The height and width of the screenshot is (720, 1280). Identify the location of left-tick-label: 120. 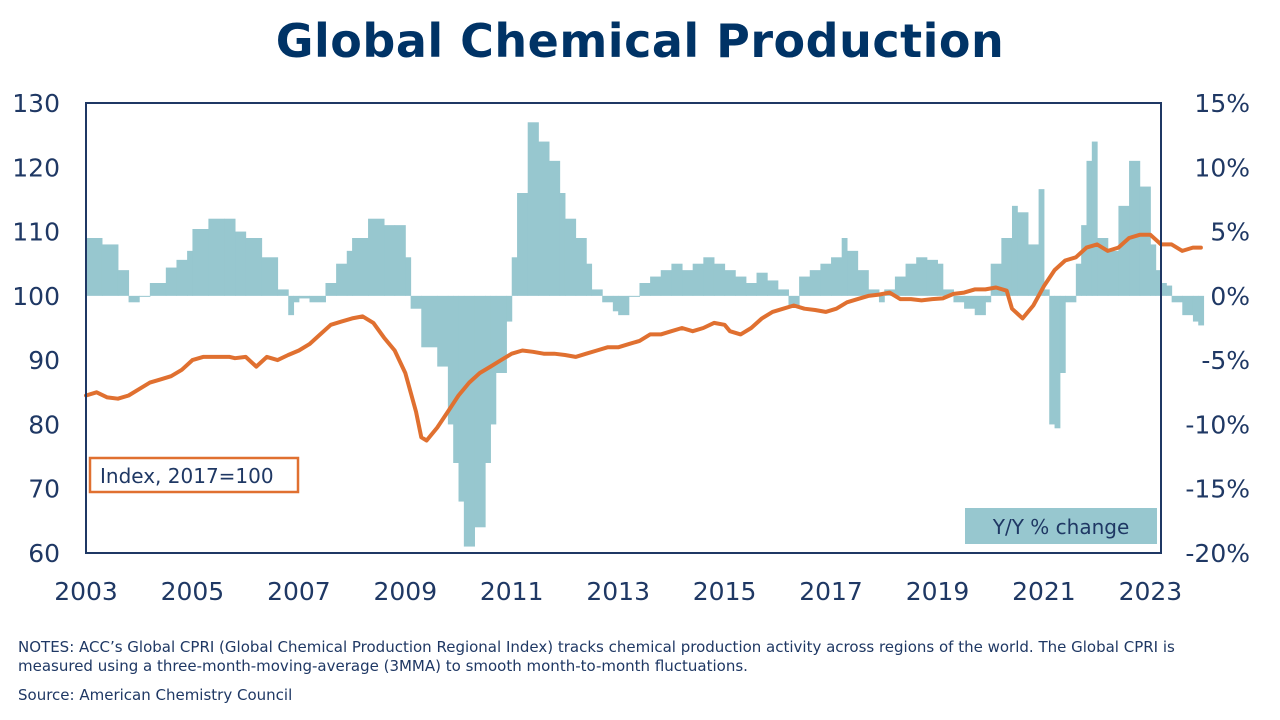
(36, 167).